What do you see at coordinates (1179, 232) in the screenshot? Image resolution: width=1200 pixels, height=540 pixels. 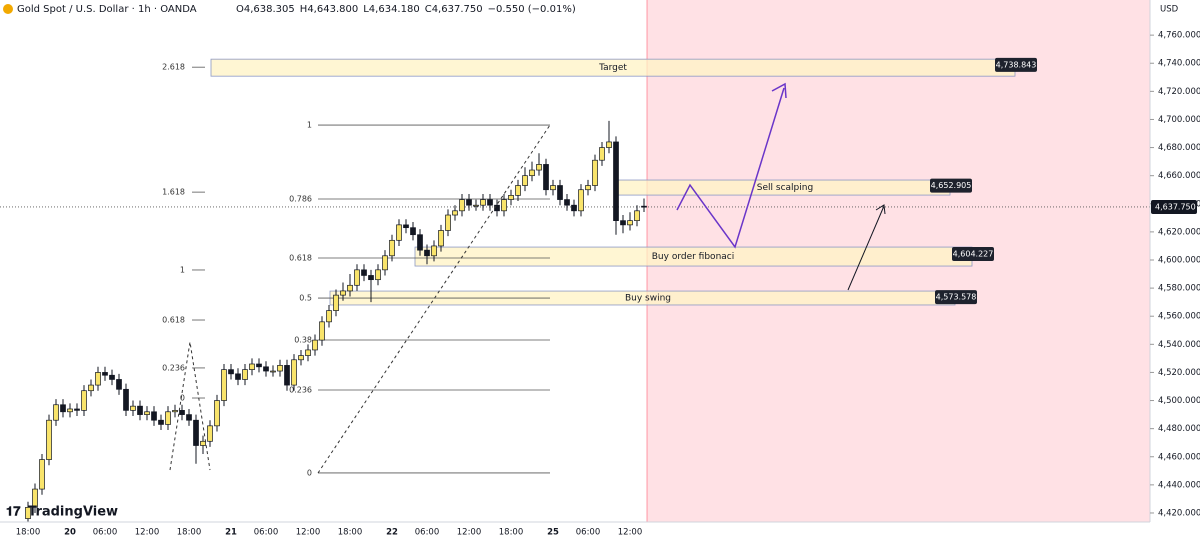 I see `y-tick-label: 4,620.000` at bounding box center [1179, 232].